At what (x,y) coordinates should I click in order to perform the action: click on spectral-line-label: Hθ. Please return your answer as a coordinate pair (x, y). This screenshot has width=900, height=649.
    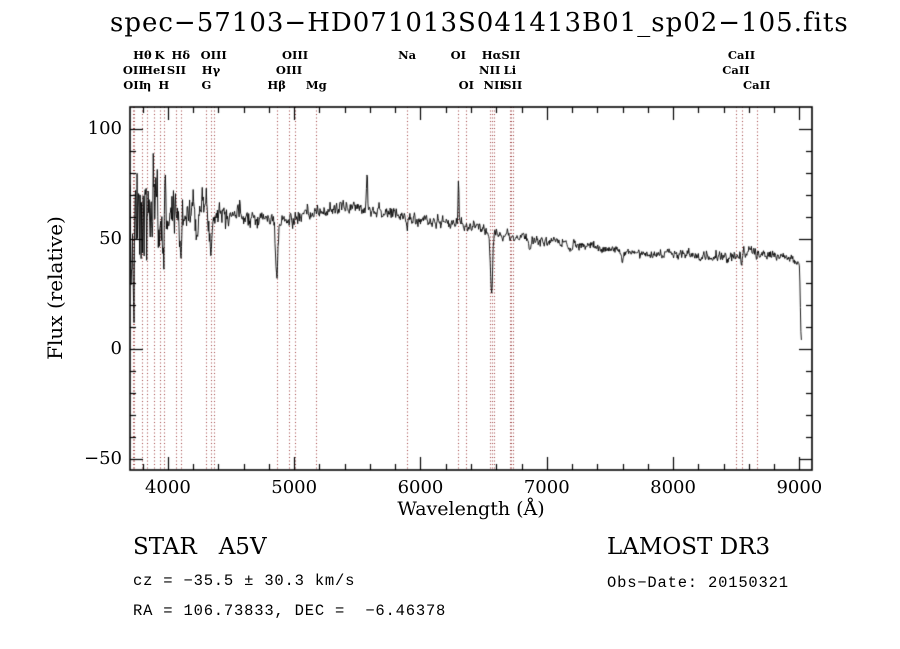
    Looking at the image, I should click on (142, 55).